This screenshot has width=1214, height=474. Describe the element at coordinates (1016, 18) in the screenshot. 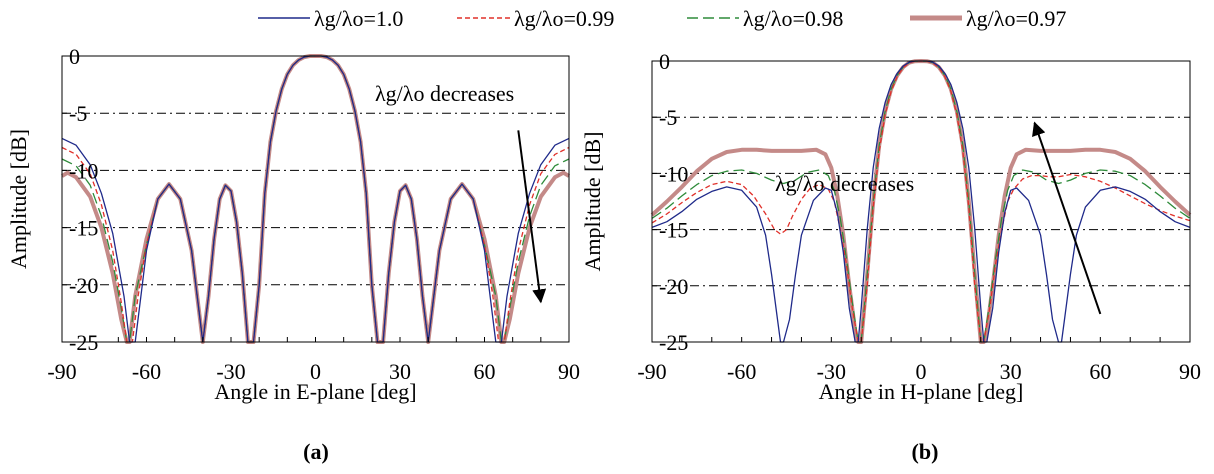

I see `legend-label-4: λg/λo=0.97` at that location.